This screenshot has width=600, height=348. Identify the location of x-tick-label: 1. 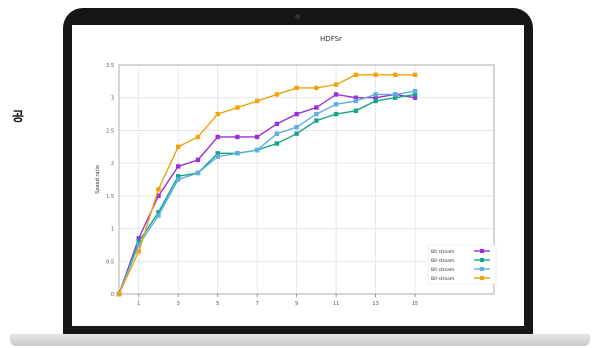
(138, 304).